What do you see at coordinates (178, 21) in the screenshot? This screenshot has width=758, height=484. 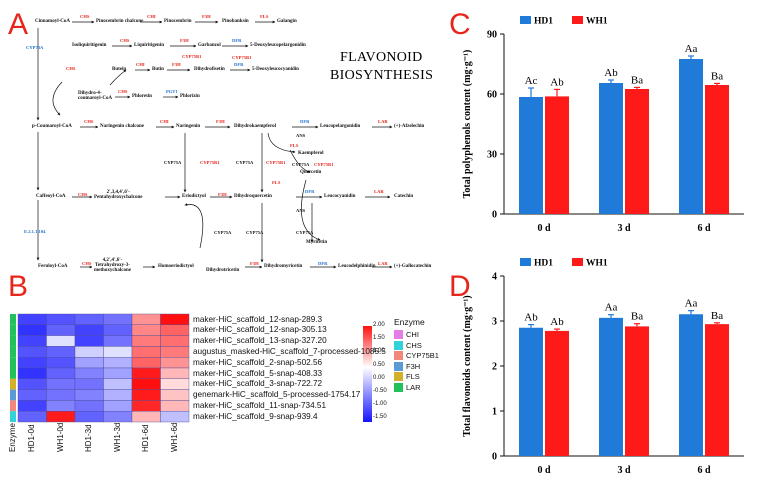 I see `node-pinocembrin: Pinocembrin` at bounding box center [178, 21].